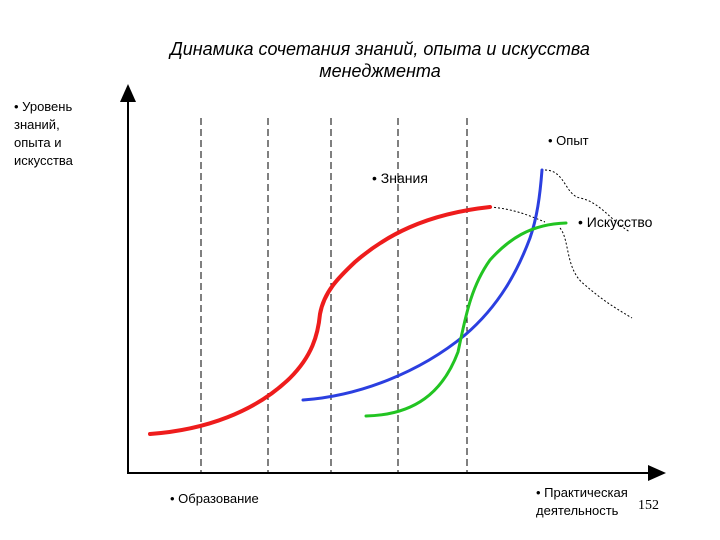 The height and width of the screenshot is (540, 720). Describe the element at coordinates (582, 502) in the screenshot. I see `practice-label: • Практическая деятельность` at that location.